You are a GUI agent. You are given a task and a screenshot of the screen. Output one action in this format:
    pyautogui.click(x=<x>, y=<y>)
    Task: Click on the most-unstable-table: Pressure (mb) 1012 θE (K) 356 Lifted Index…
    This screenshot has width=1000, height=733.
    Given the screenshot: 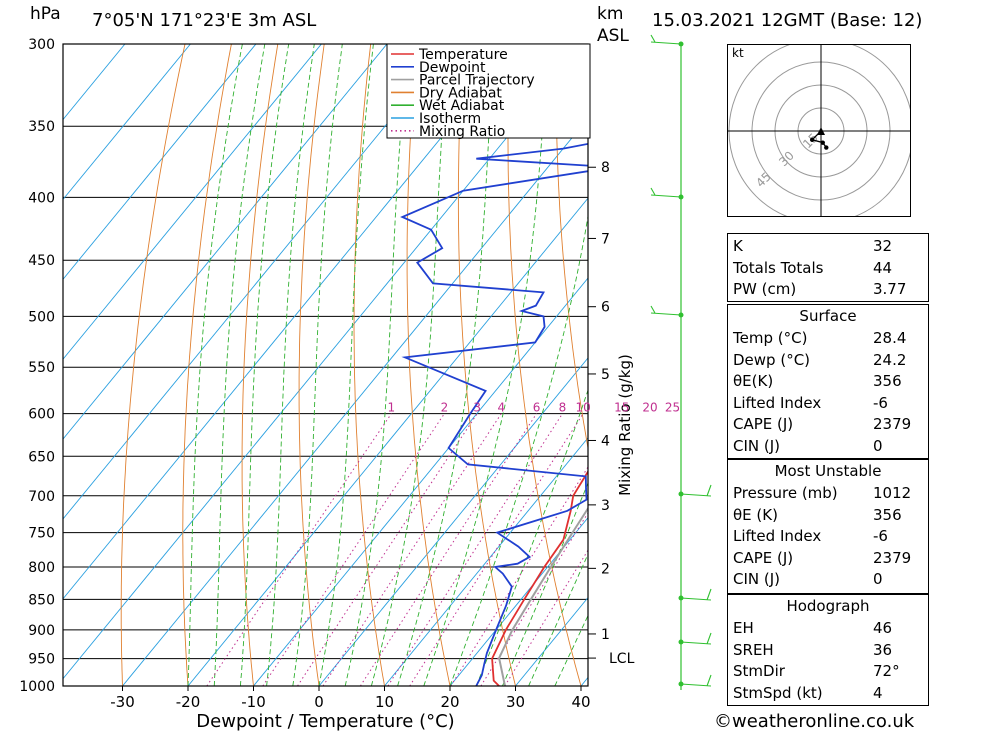 What is the action you would take?
    pyautogui.click(x=828, y=537)
    